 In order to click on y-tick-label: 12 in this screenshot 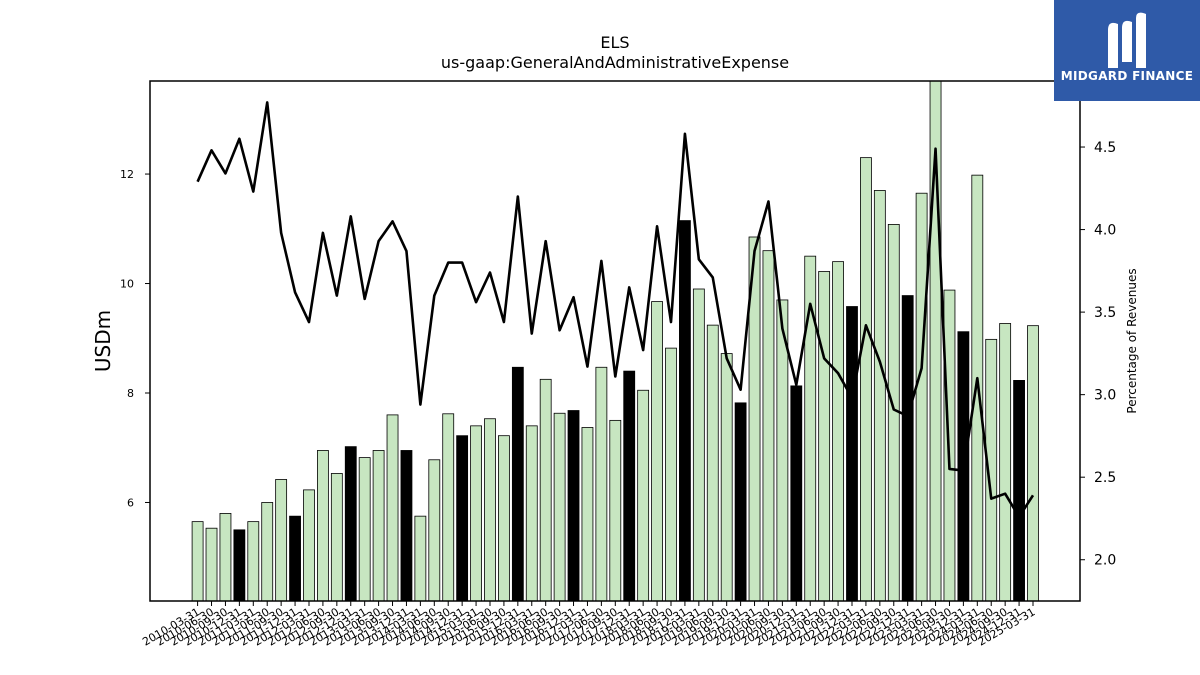, I will do `click(127, 174)`.